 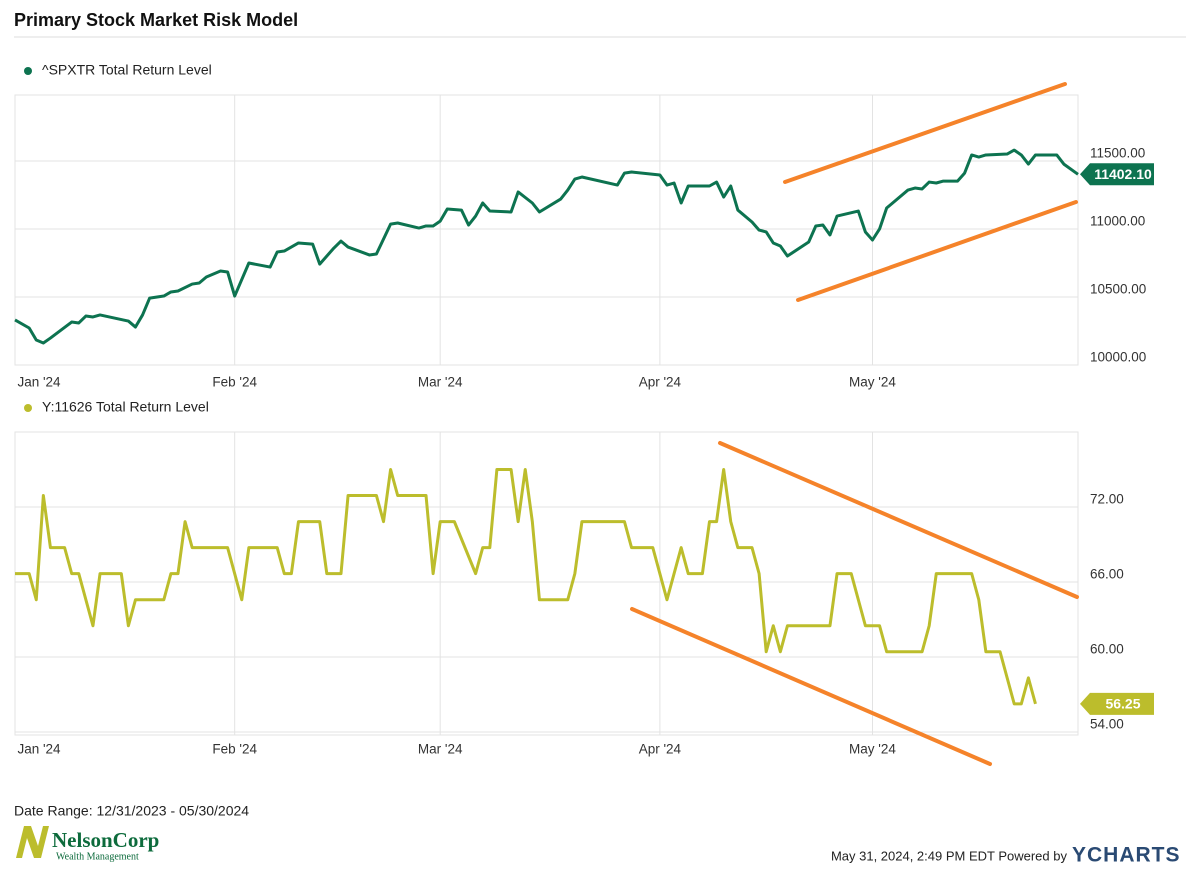 I want to click on y-tick-label: 11000.00, so click(x=1117, y=221).